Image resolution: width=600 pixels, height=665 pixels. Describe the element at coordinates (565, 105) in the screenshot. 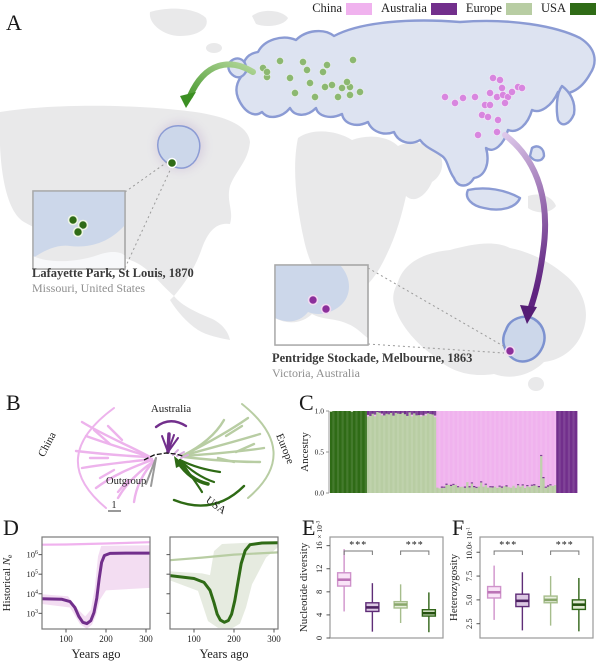

I see `japan` at that location.